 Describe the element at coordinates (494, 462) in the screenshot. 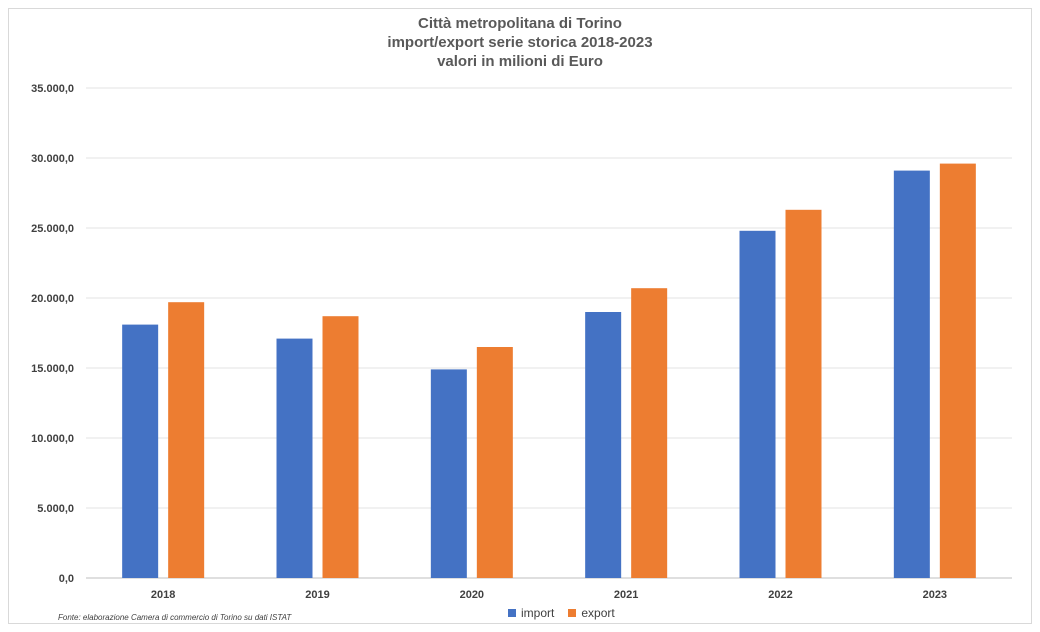

I see `bar-export-2020` at that location.